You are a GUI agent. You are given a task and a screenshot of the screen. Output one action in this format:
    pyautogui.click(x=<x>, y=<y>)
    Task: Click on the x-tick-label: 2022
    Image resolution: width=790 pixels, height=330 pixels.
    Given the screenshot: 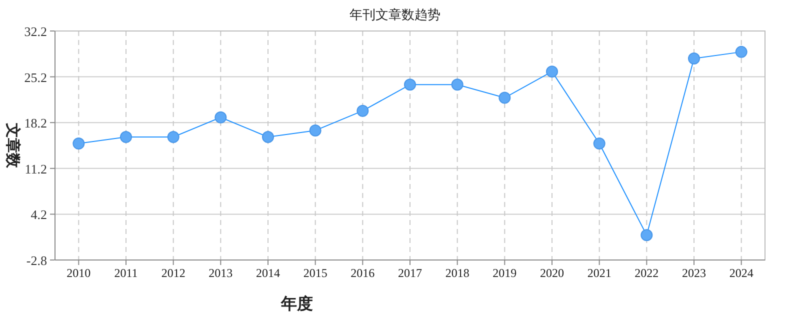 What is the action you would take?
    pyautogui.click(x=646, y=273)
    